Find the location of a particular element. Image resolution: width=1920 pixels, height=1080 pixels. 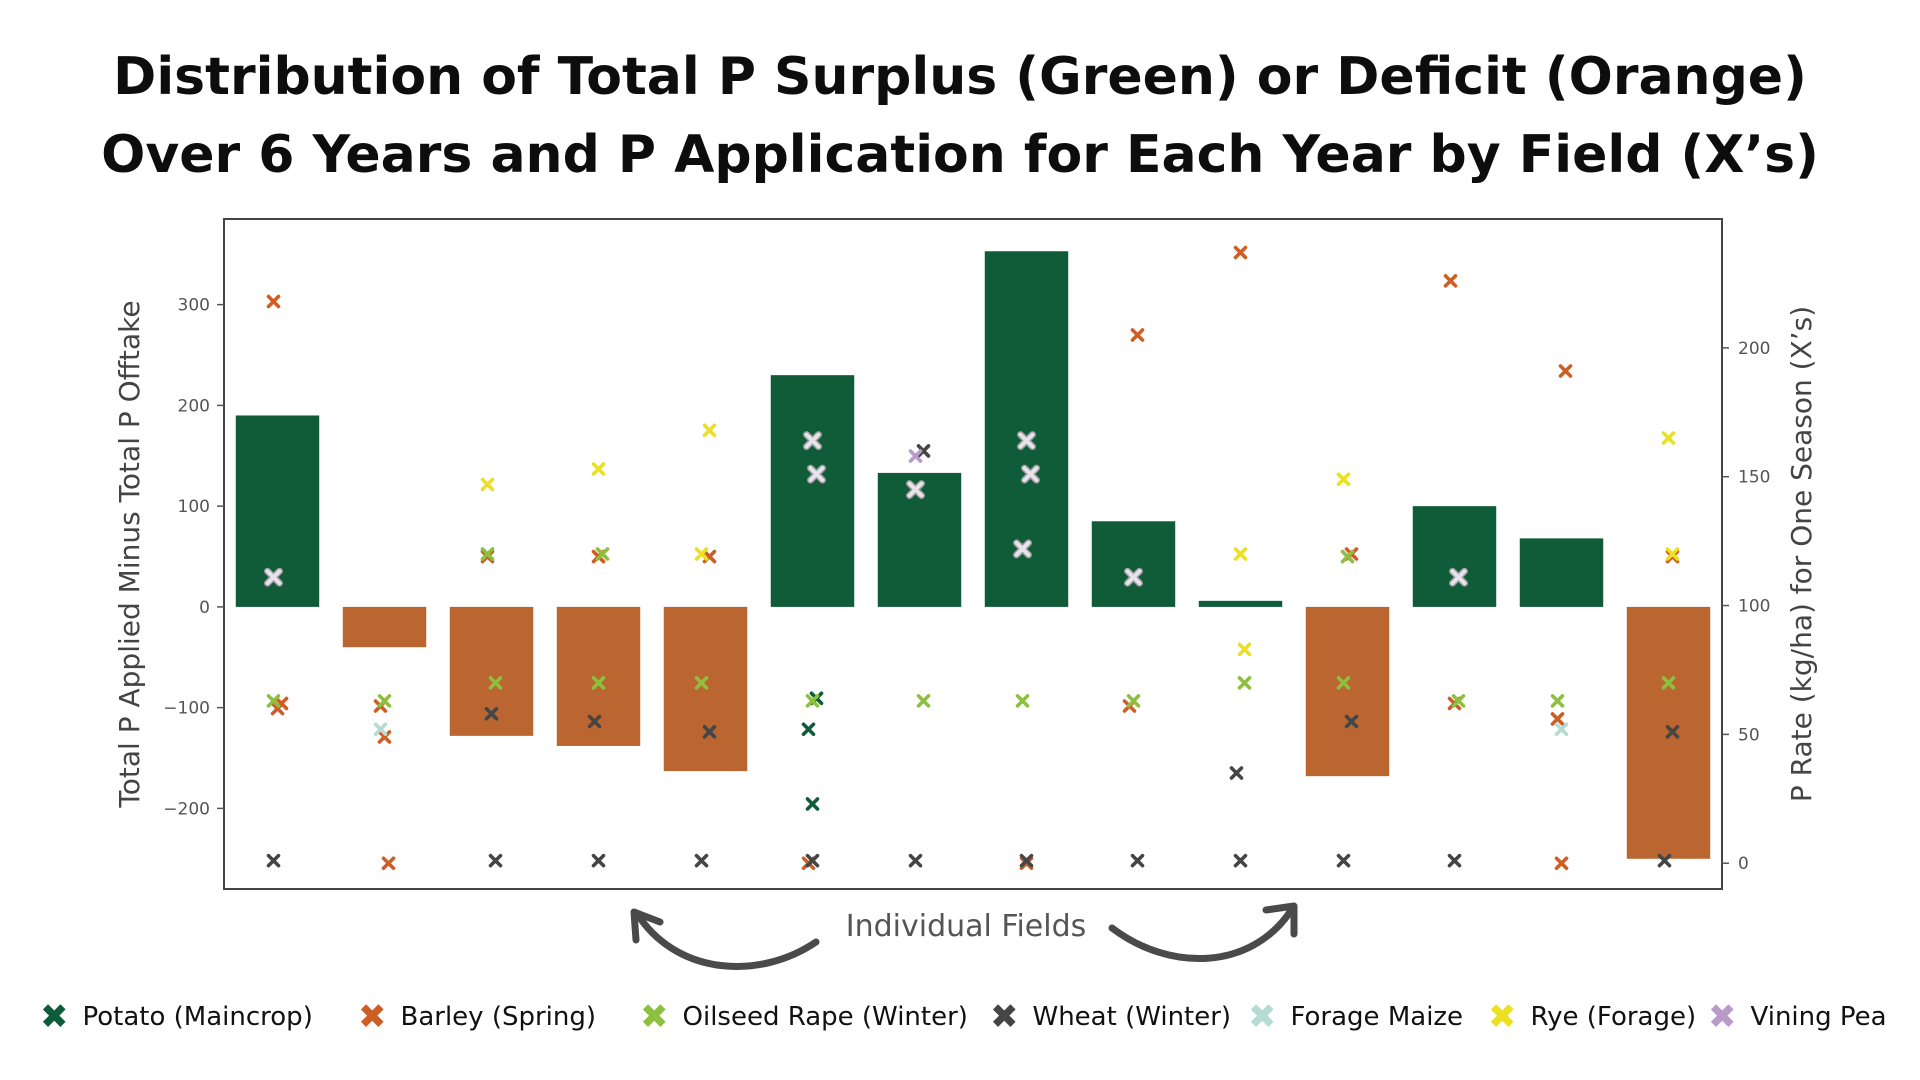

x-axis-label: Individual Fields is located at coordinates (966, 926).